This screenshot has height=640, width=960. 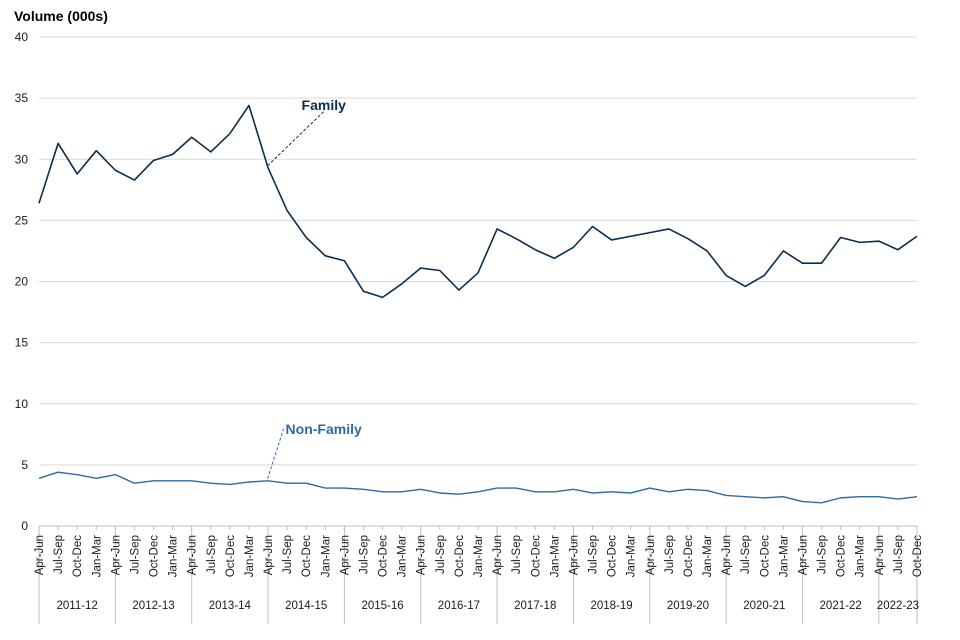 What do you see at coordinates (611, 606) in the screenshot?
I see `year-label: 2018-19` at bounding box center [611, 606].